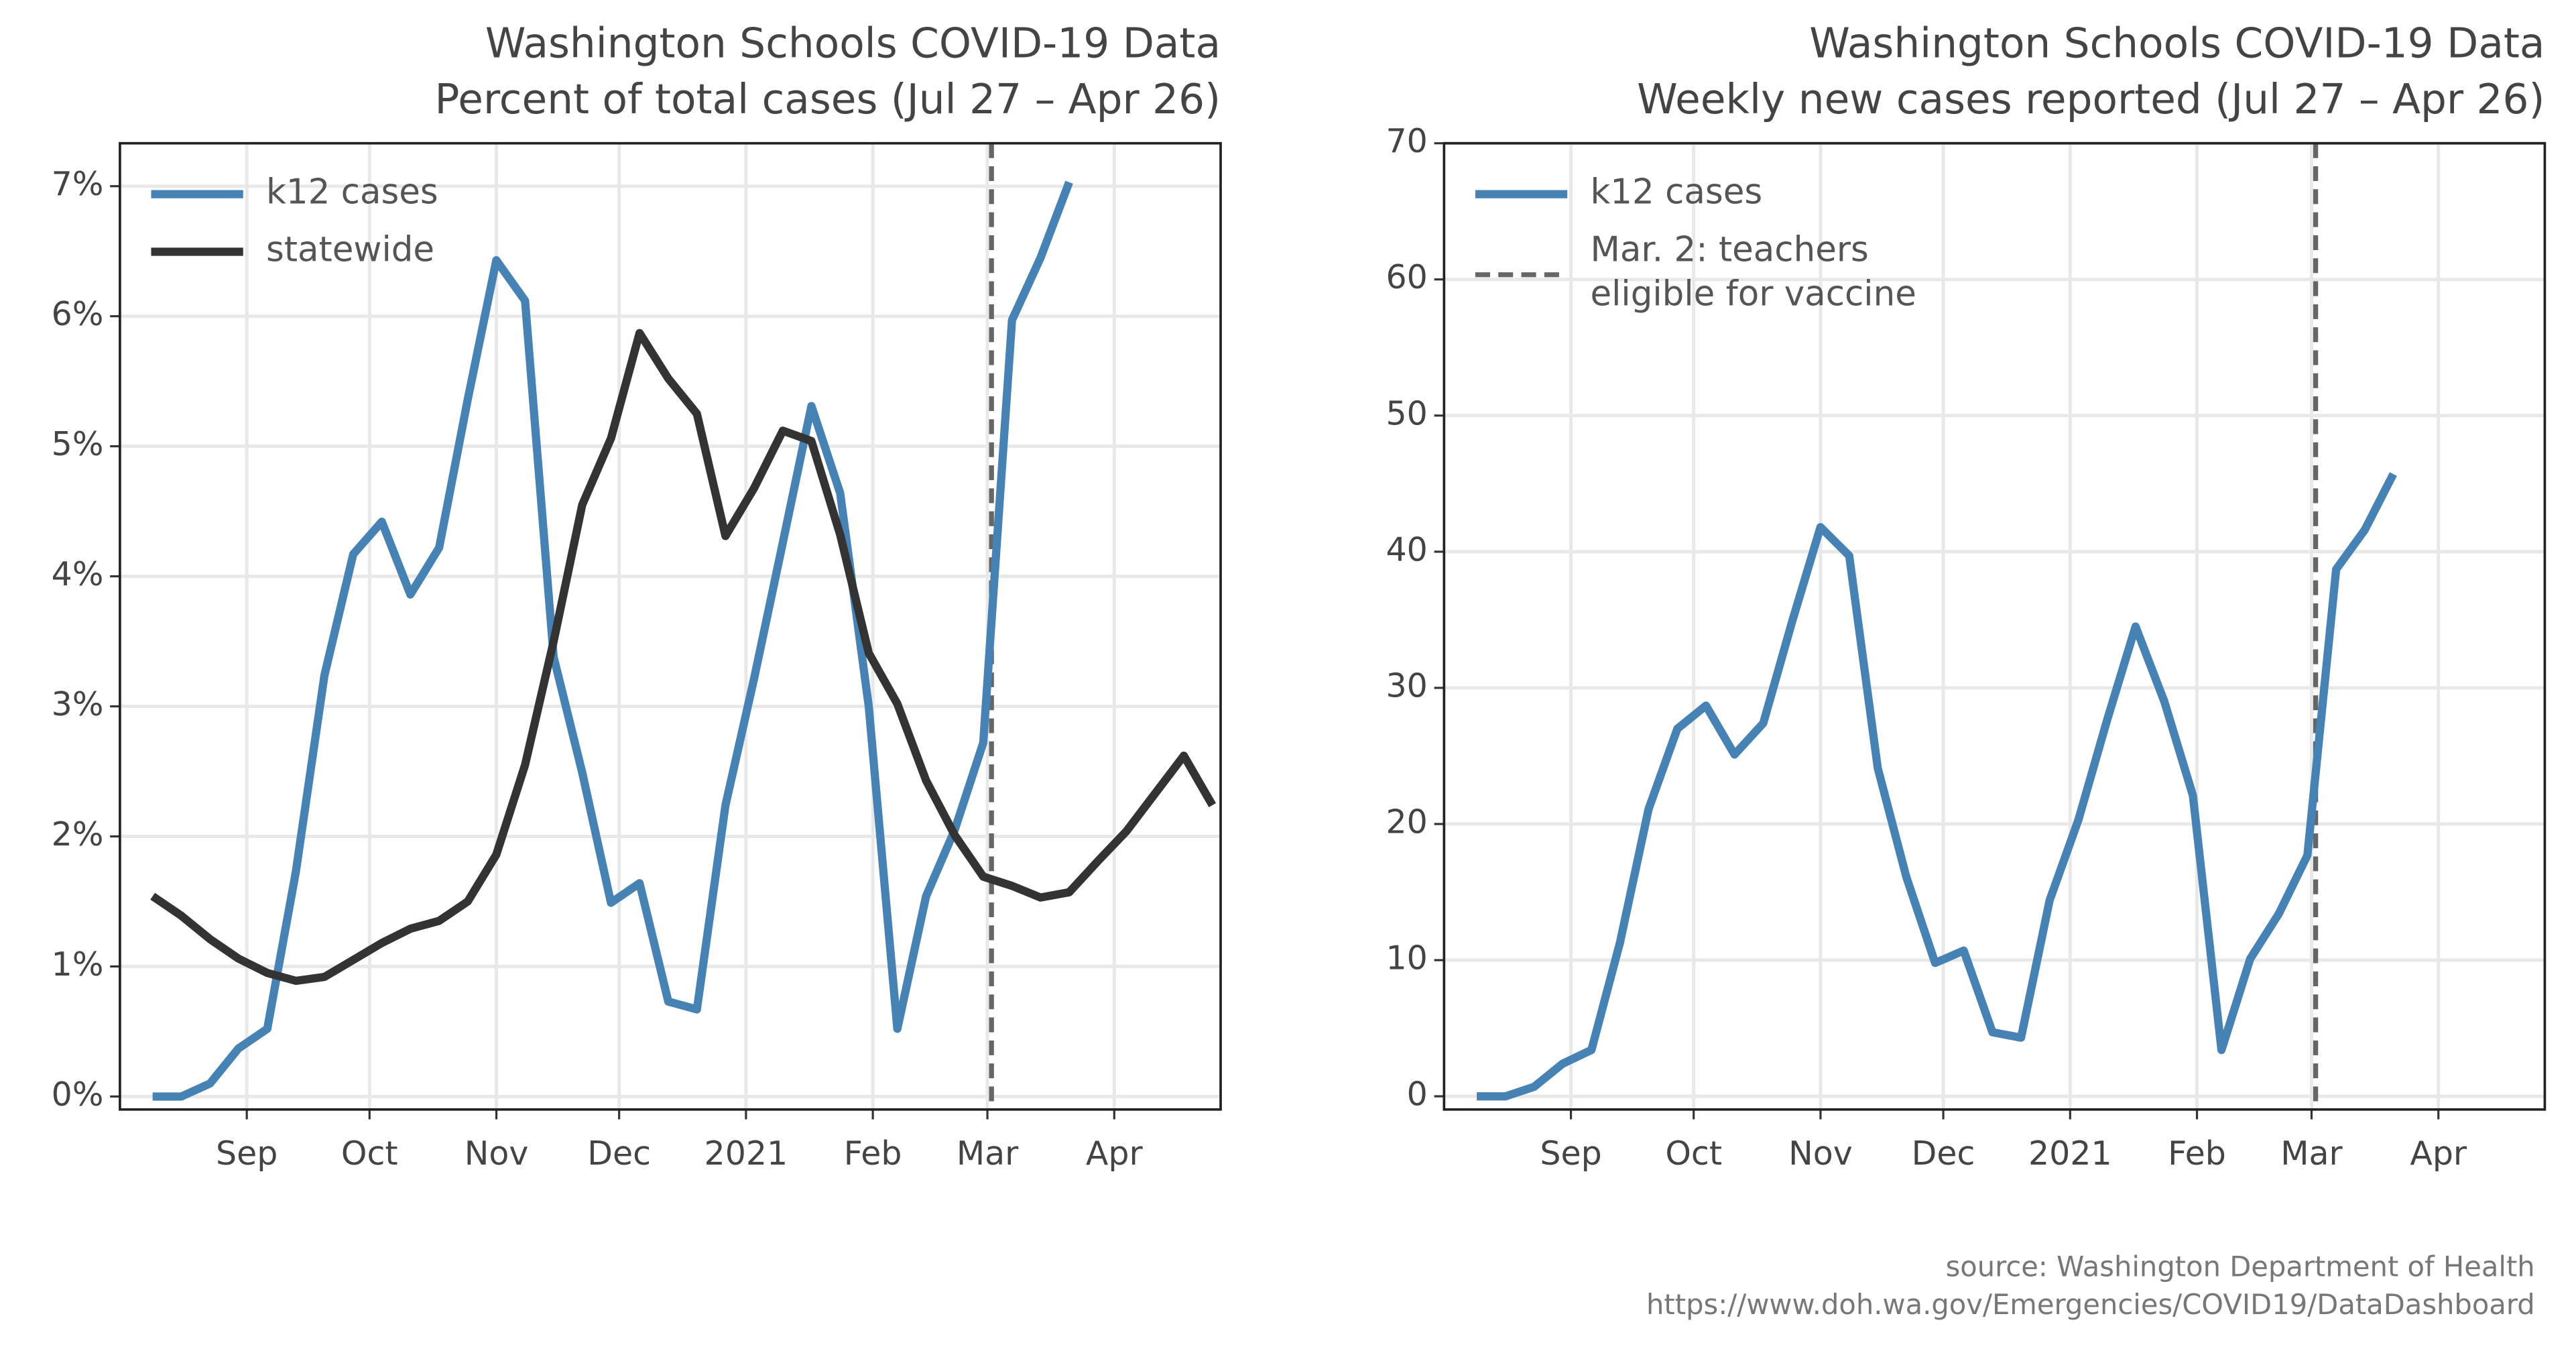 Image resolution: width=2576 pixels, height=1353 pixels. Describe the element at coordinates (2240, 1266) in the screenshot. I see `source-text: source: Washington Department of Health` at that location.